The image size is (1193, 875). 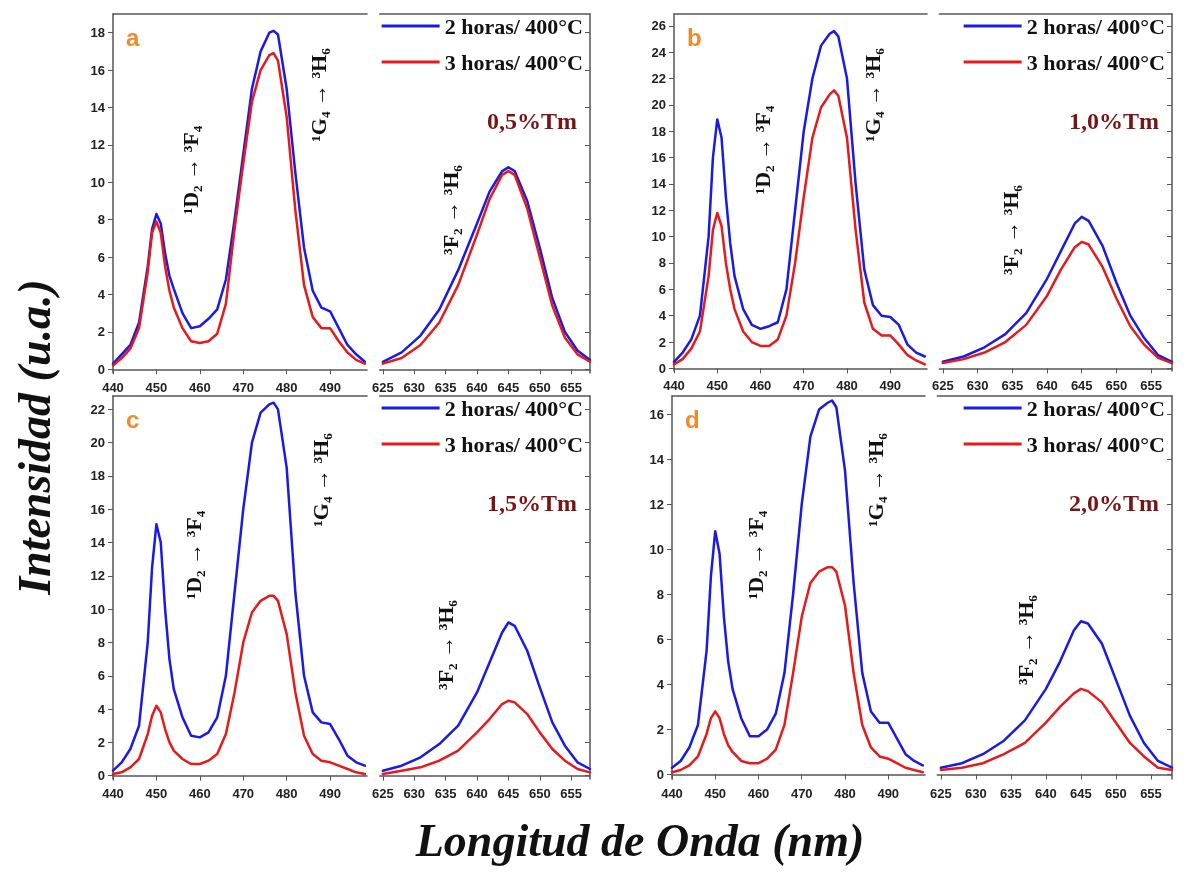 What do you see at coordinates (532, 503) in the screenshot?
I see `text: 1,5%Tm` at bounding box center [532, 503].